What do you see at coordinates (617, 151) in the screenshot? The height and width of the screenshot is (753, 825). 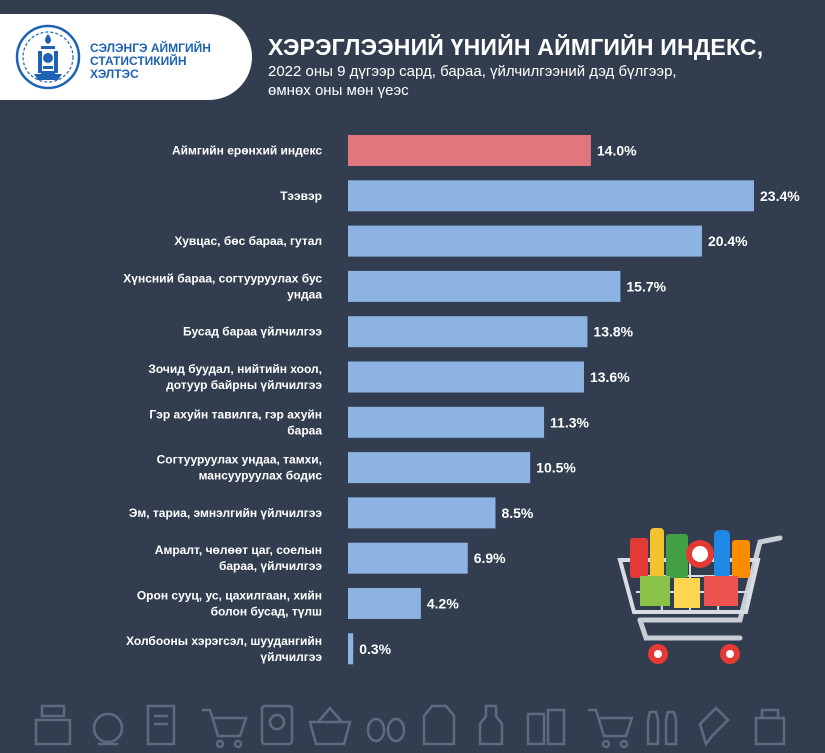 I see `value-label: 14.0%` at bounding box center [617, 151].